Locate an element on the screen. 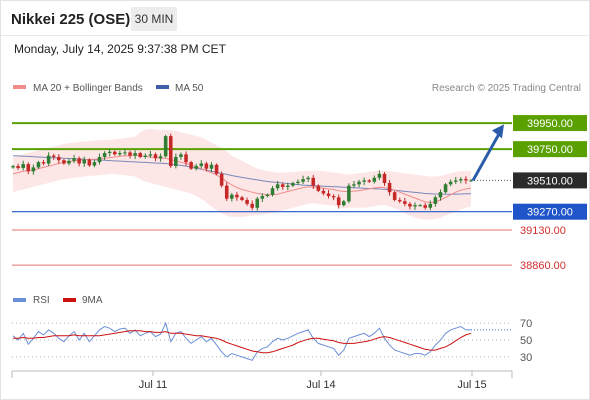  header-bar: Nikkei 225 (OSE) 30 MIN is located at coordinates (295, 18).